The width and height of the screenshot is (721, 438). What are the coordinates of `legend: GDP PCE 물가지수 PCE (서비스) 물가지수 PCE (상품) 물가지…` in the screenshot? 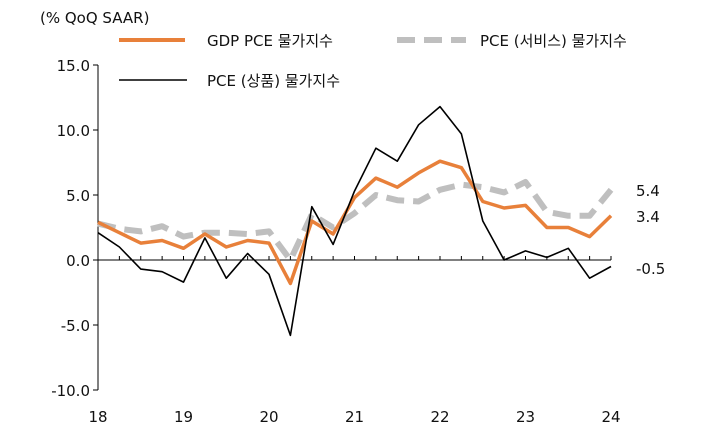 It's located at (373, 61).